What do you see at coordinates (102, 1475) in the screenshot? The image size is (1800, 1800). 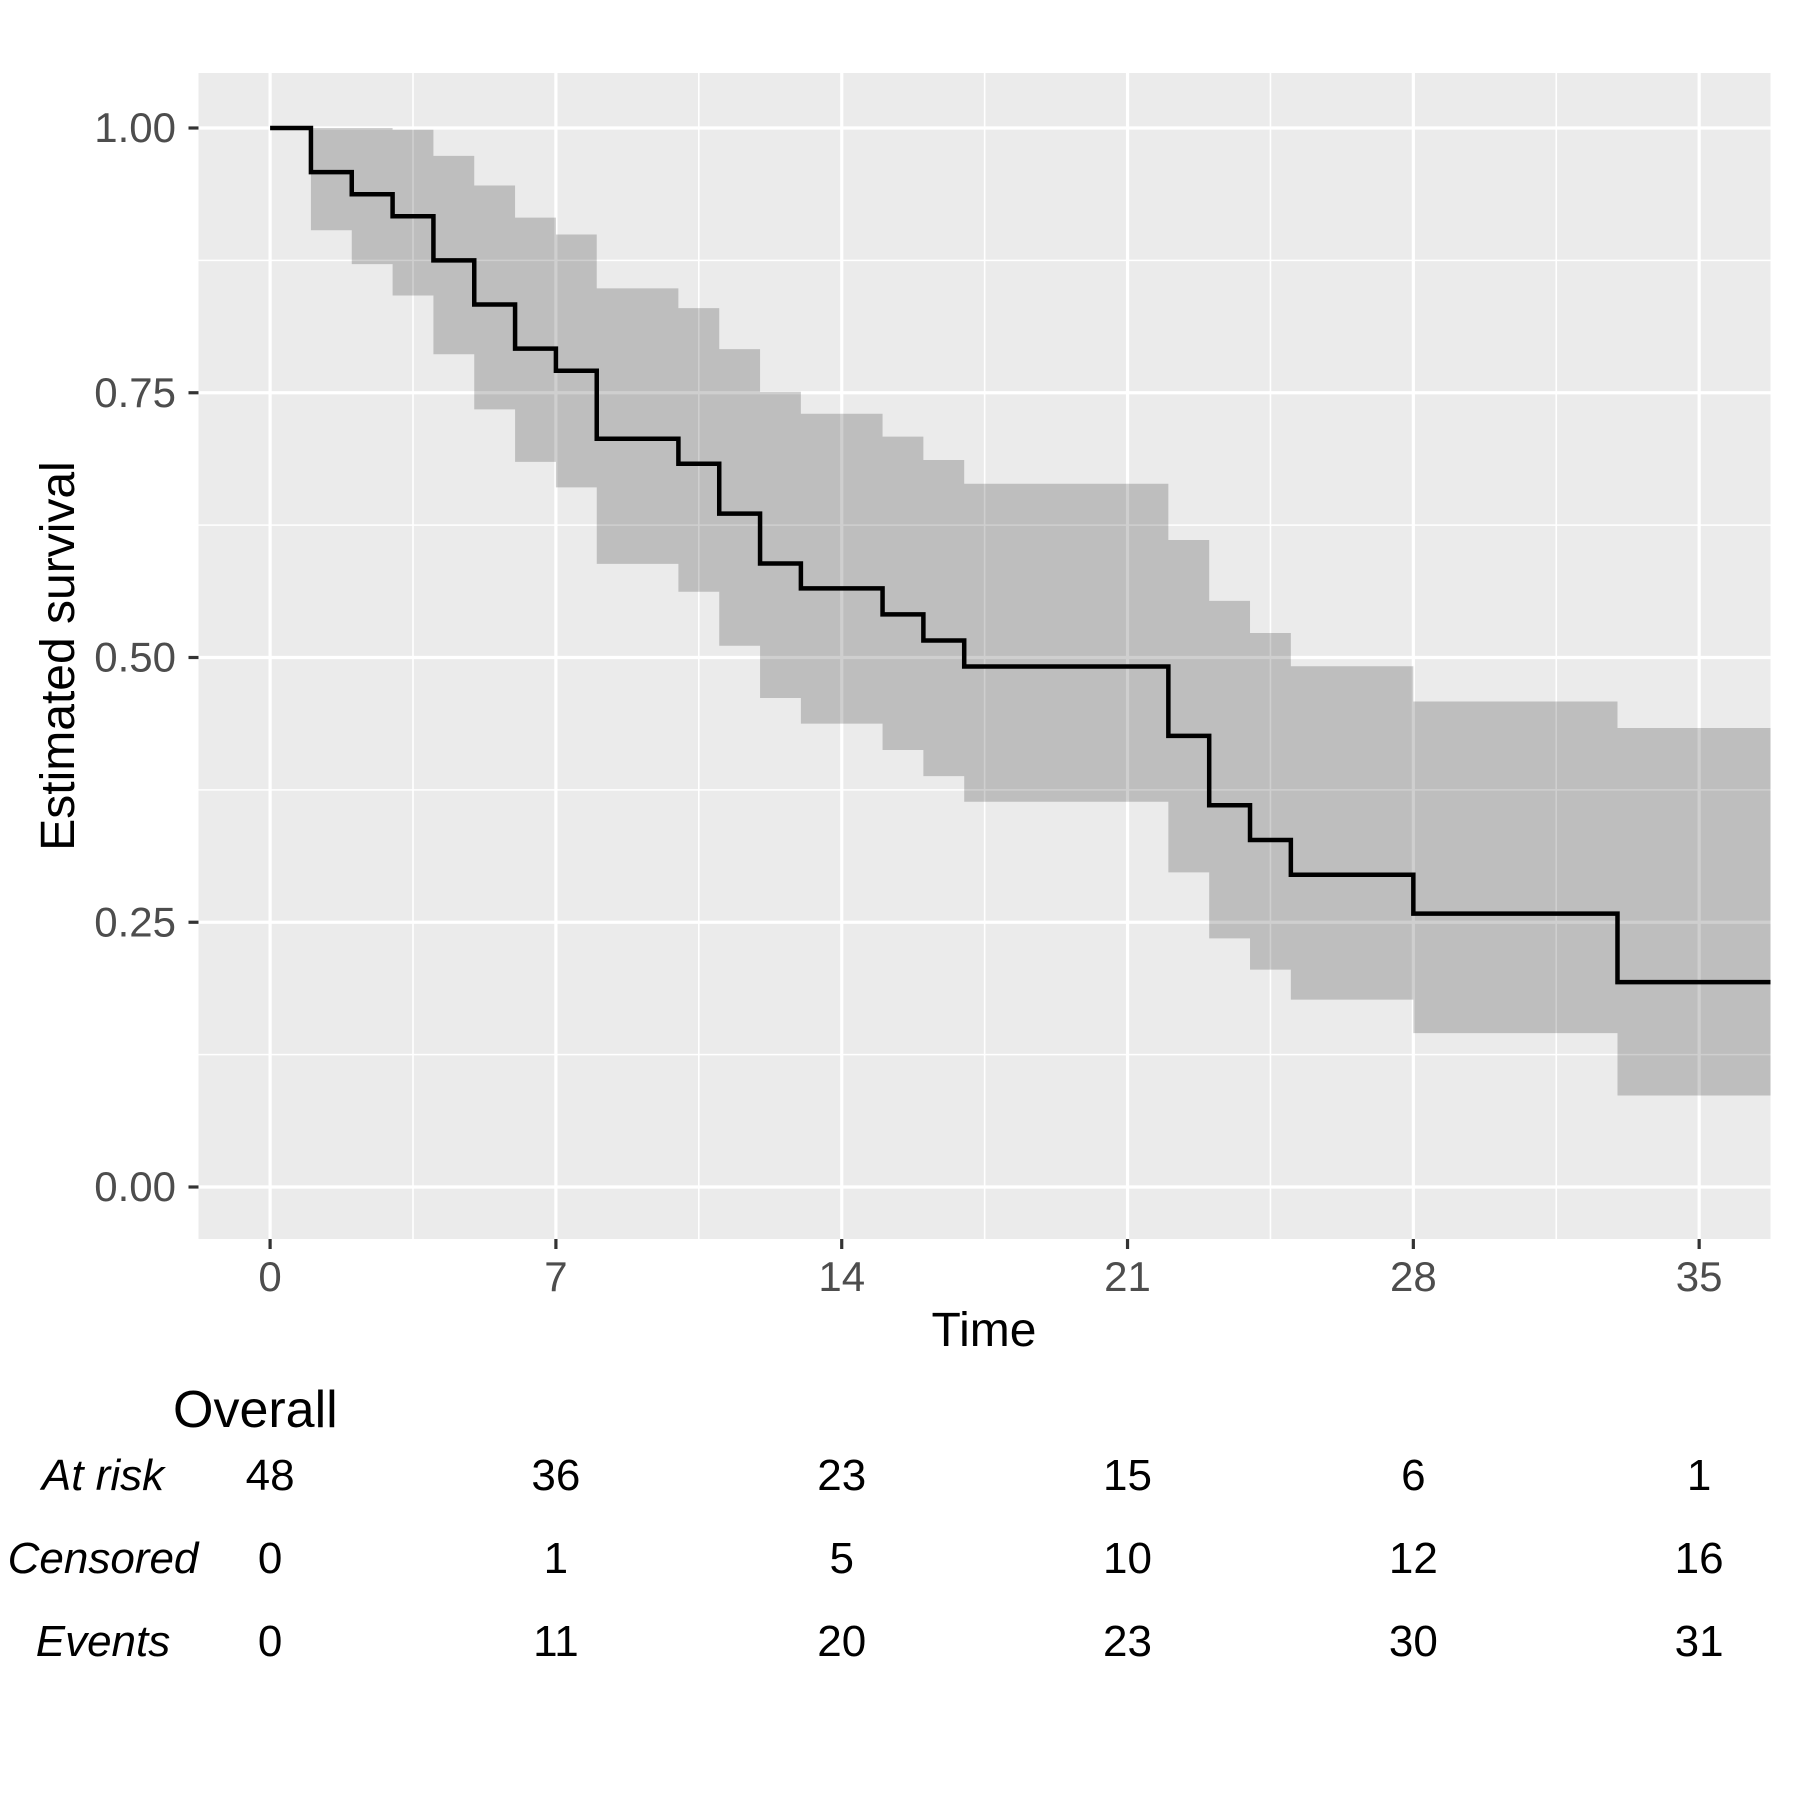 I see `risk-table-row-label: At risk` at bounding box center [102, 1475].